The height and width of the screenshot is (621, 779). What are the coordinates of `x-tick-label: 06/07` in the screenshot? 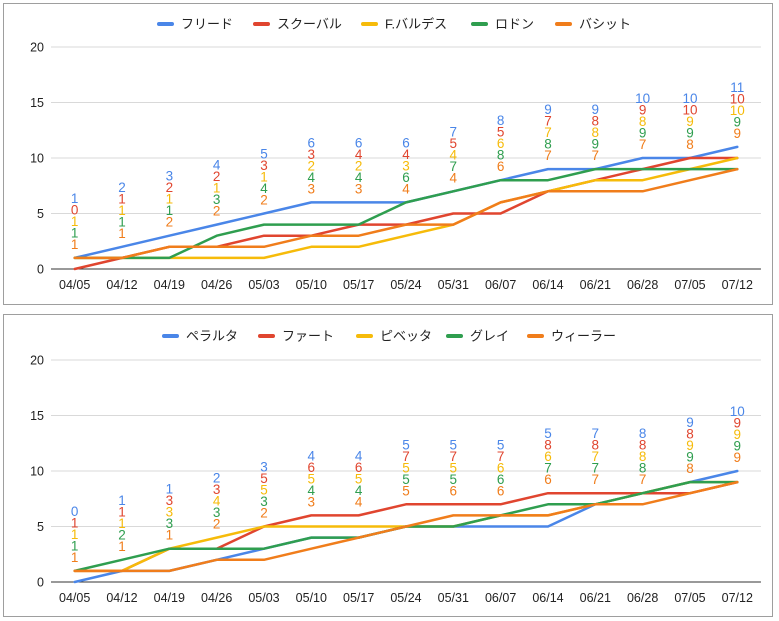 It's located at (500, 598).